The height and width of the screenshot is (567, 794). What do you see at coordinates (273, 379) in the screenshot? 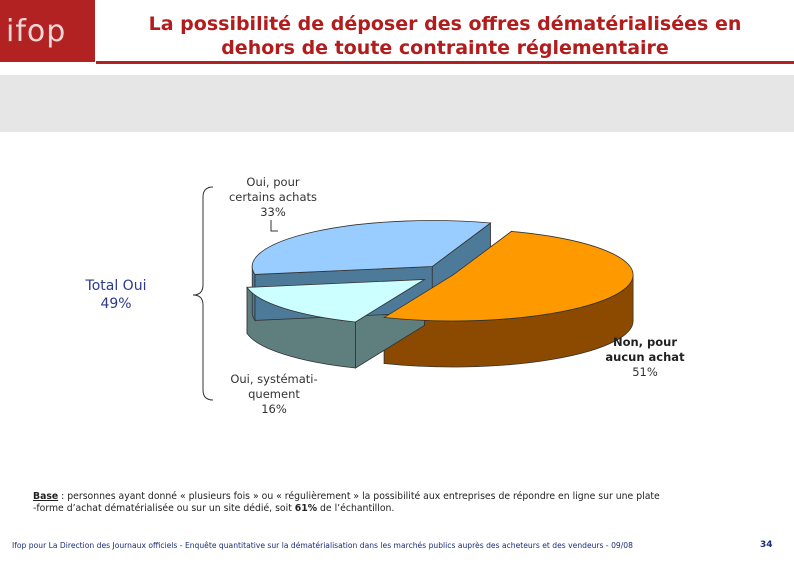
I see `label-syst-line1: Oui, systémati-` at bounding box center [273, 379].